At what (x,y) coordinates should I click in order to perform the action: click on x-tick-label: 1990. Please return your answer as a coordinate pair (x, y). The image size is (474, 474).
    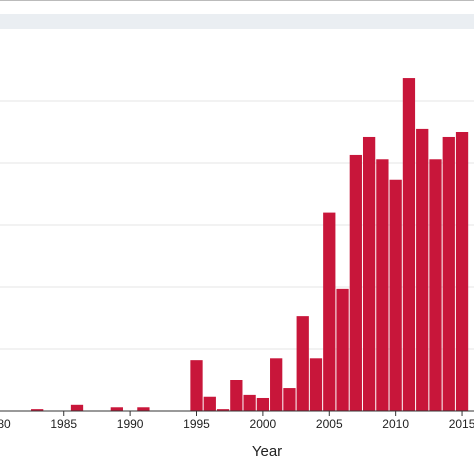
    Looking at the image, I should click on (130, 424).